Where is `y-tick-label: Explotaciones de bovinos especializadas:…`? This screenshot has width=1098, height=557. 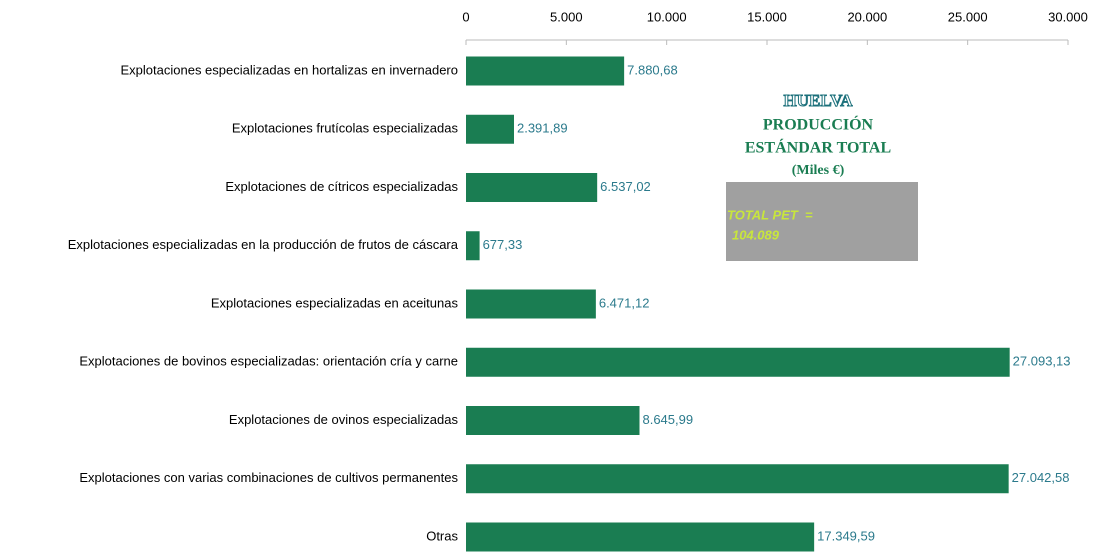
y-tick-label: Explotaciones de bovinos especializadas:… is located at coordinates (268, 361).